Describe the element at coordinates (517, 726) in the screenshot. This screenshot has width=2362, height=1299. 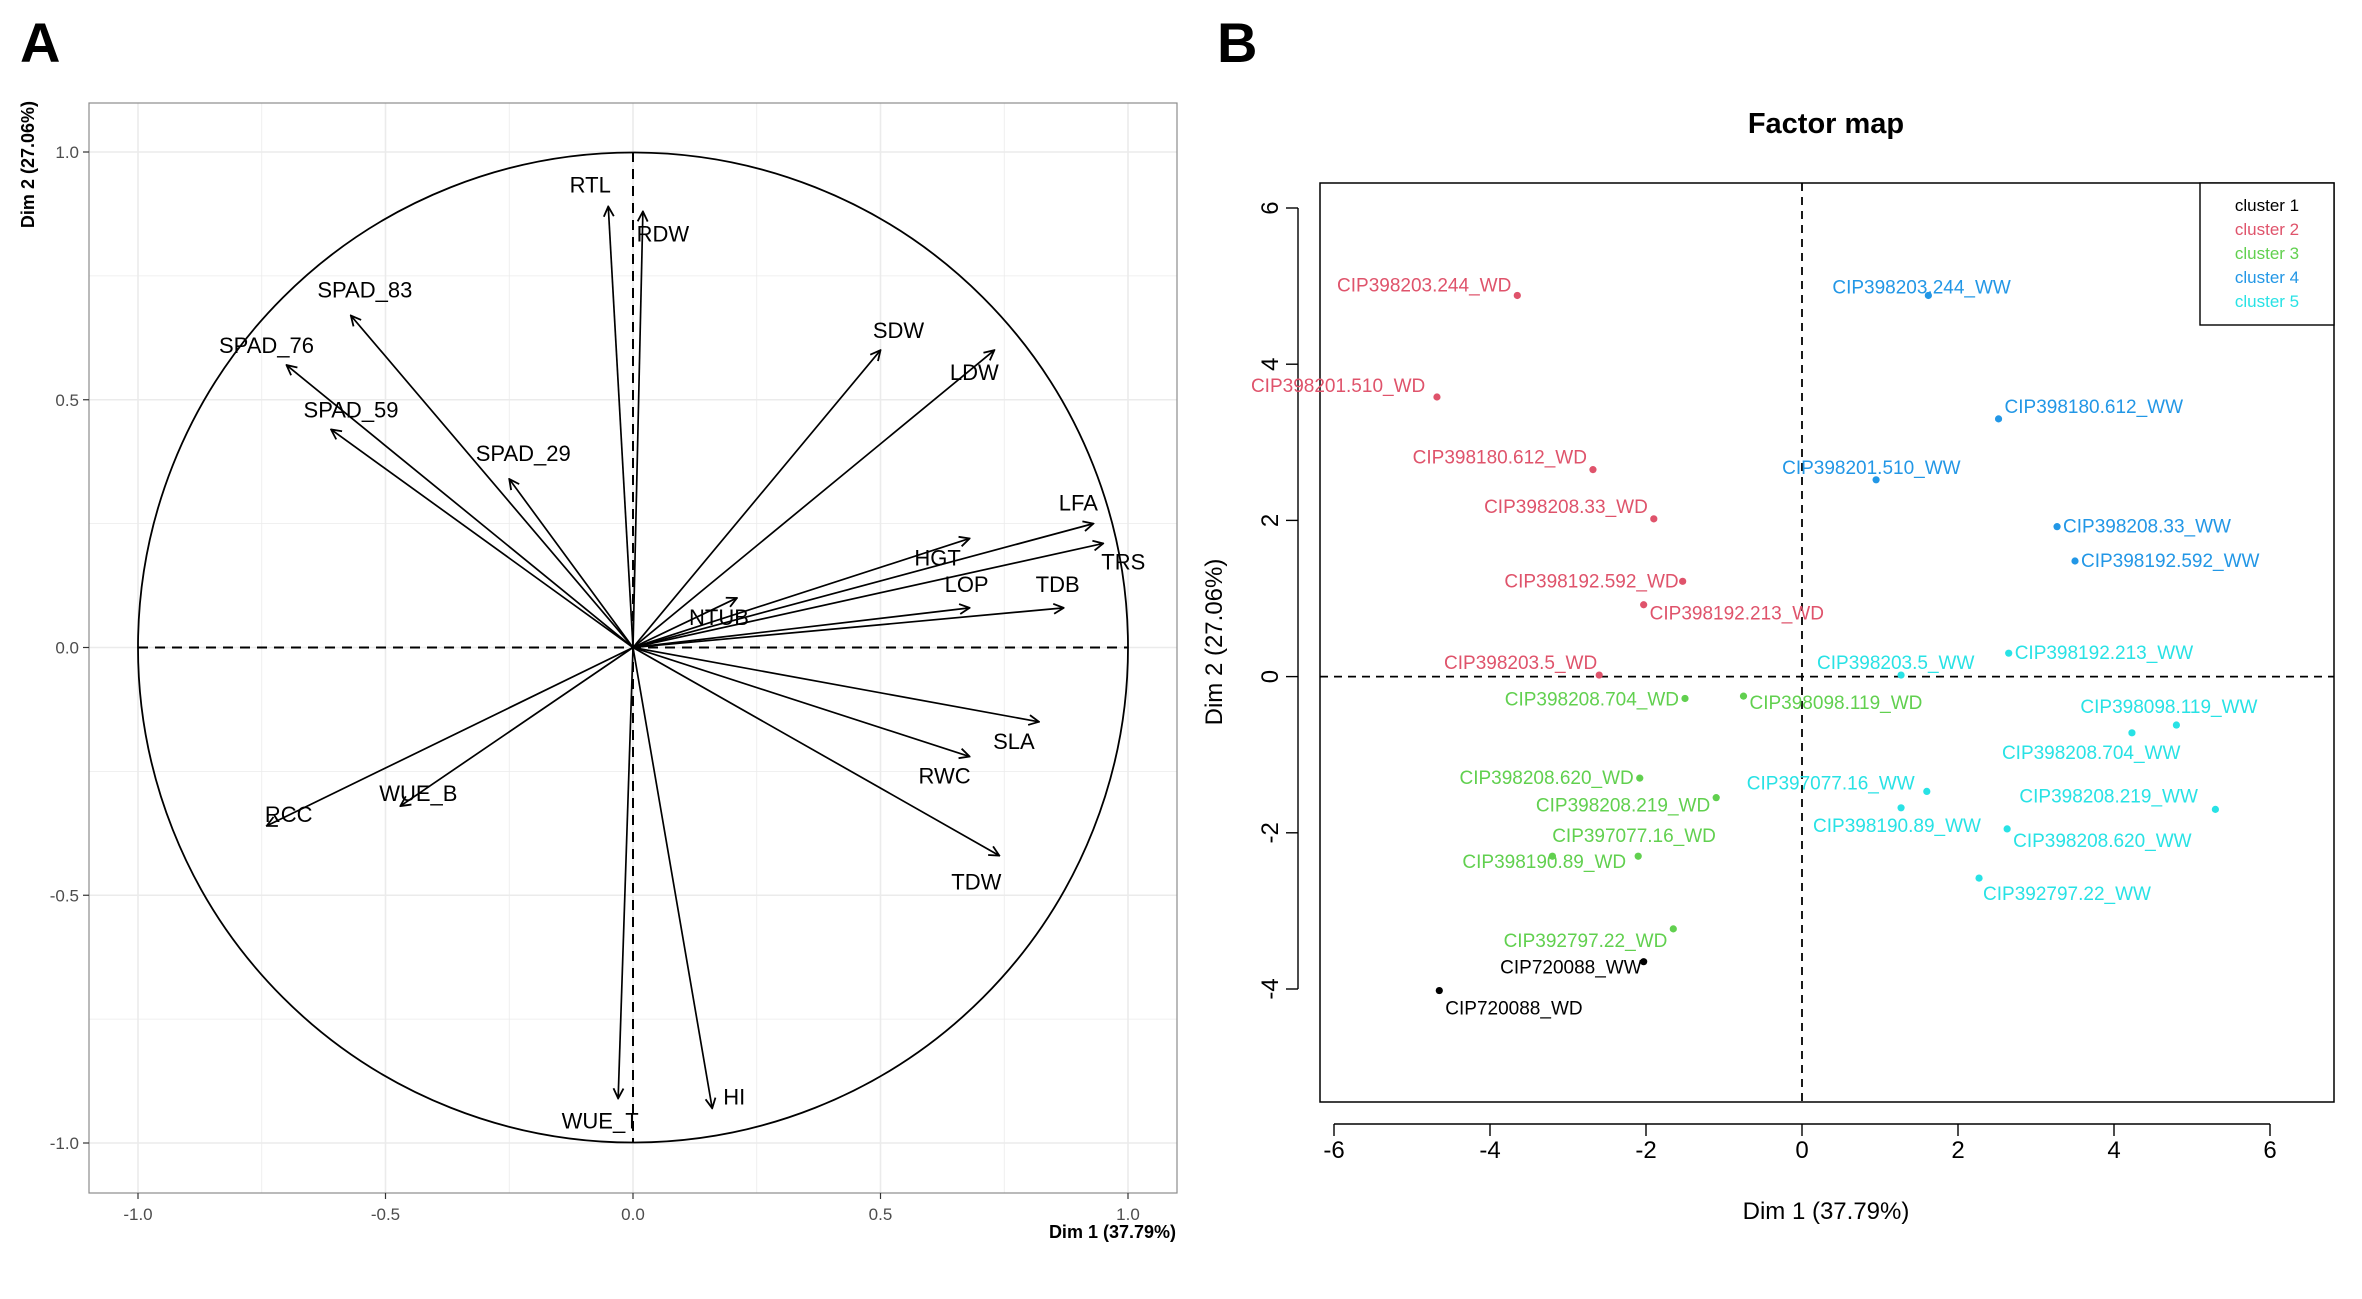
I see `variable-arrow-wue-b` at that location.